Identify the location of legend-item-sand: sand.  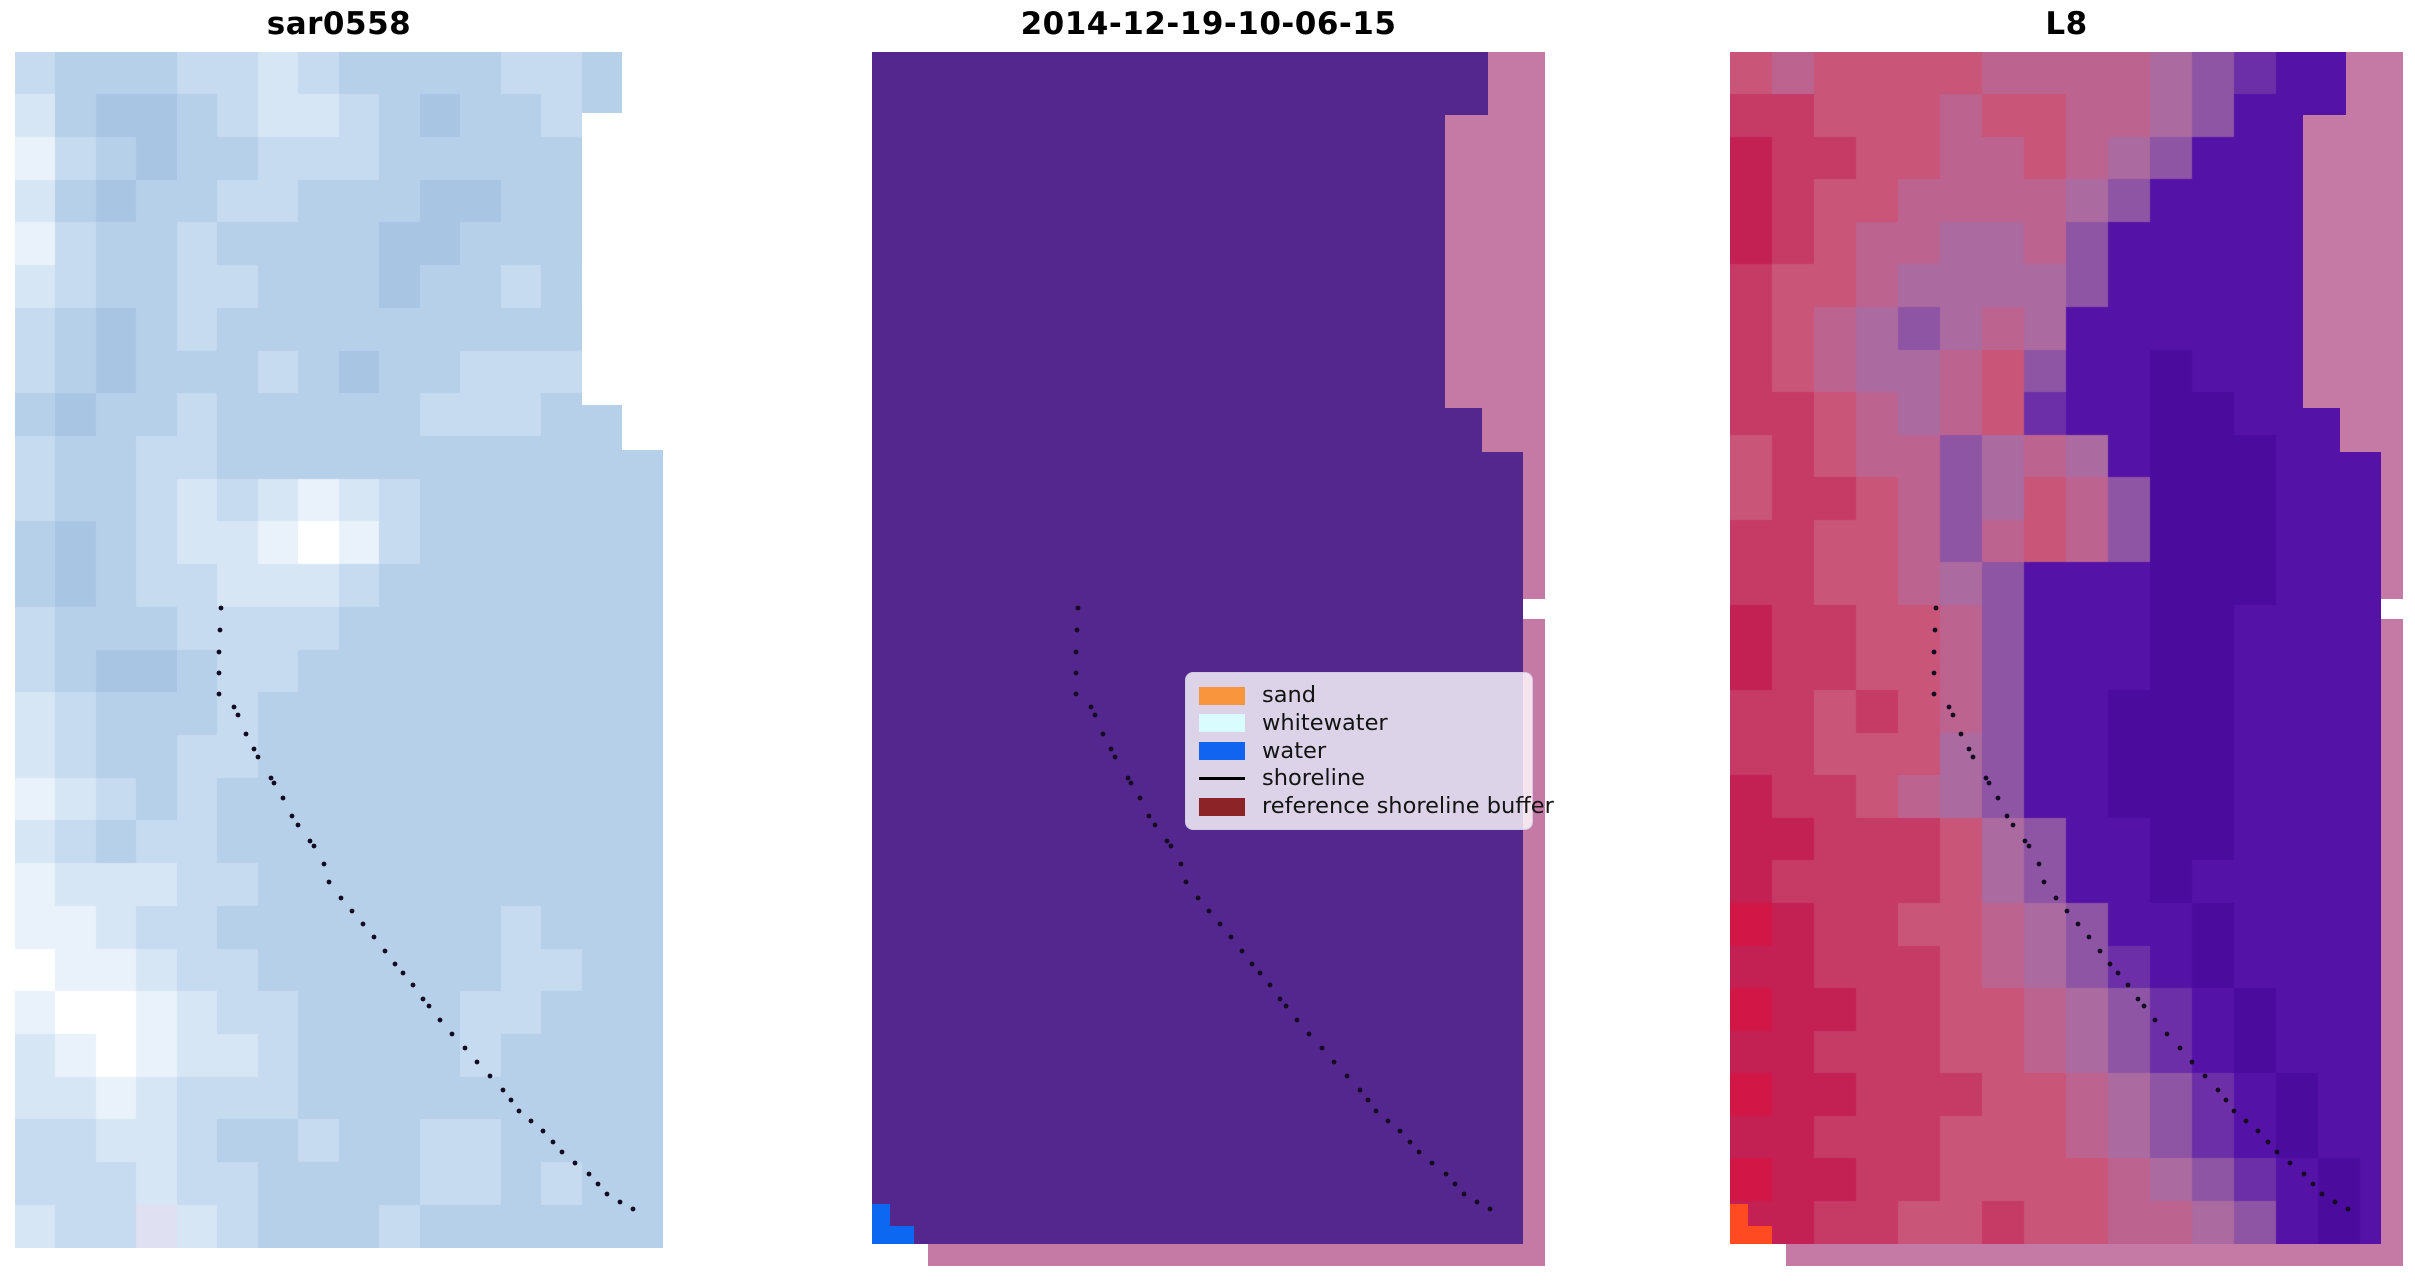
(1359, 695).